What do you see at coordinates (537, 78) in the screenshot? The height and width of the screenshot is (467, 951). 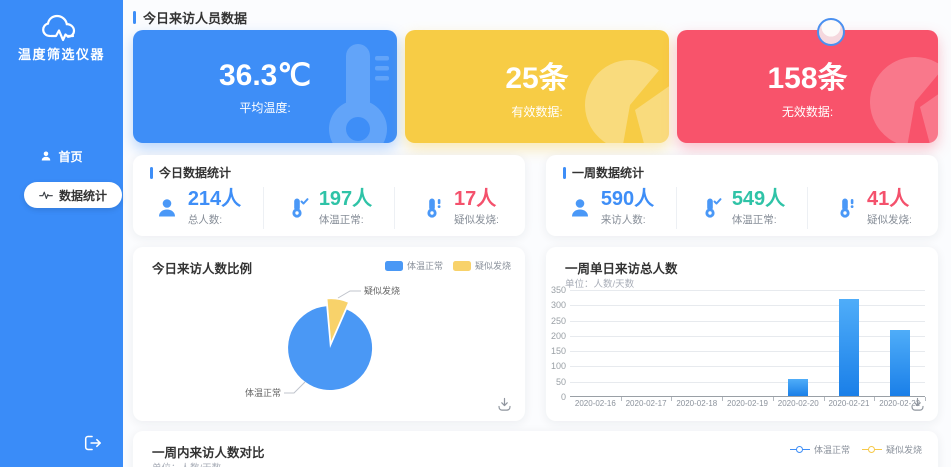 I see `valid-data-value: 25条` at bounding box center [537, 78].